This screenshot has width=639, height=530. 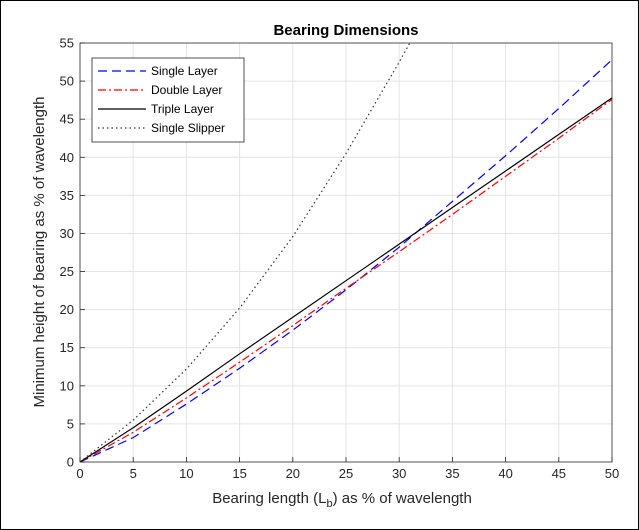 What do you see at coordinates (70, 423) in the screenshot?
I see `y-tick-label: 5` at bounding box center [70, 423].